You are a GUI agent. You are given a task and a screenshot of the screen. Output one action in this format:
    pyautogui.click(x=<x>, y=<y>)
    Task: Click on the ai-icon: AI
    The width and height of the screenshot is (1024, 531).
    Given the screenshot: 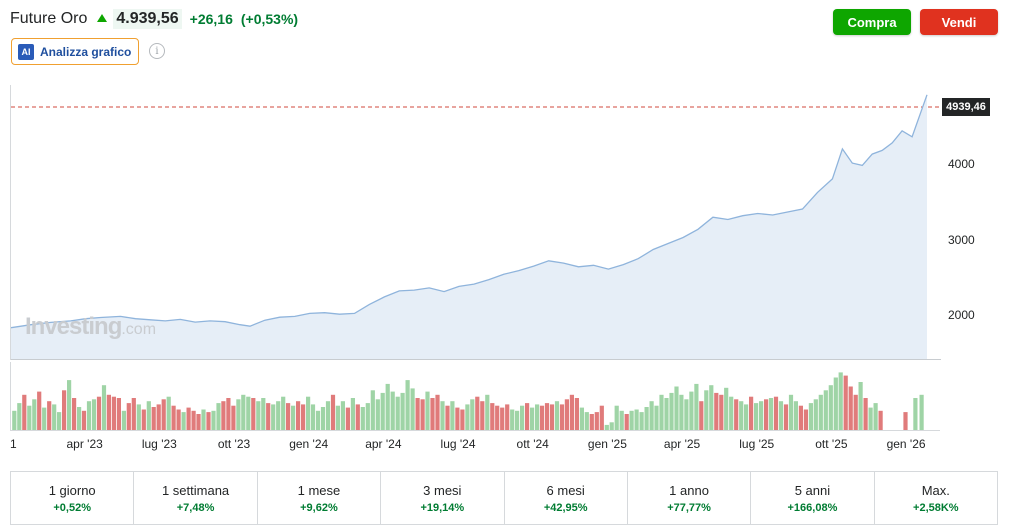 What is the action you would take?
    pyautogui.click(x=26, y=51)
    